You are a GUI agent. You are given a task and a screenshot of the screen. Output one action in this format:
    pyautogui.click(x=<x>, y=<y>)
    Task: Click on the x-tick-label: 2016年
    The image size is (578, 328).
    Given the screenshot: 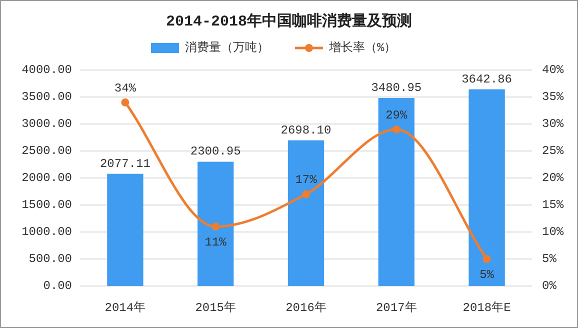 What is the action you would take?
    pyautogui.click(x=306, y=308)
    